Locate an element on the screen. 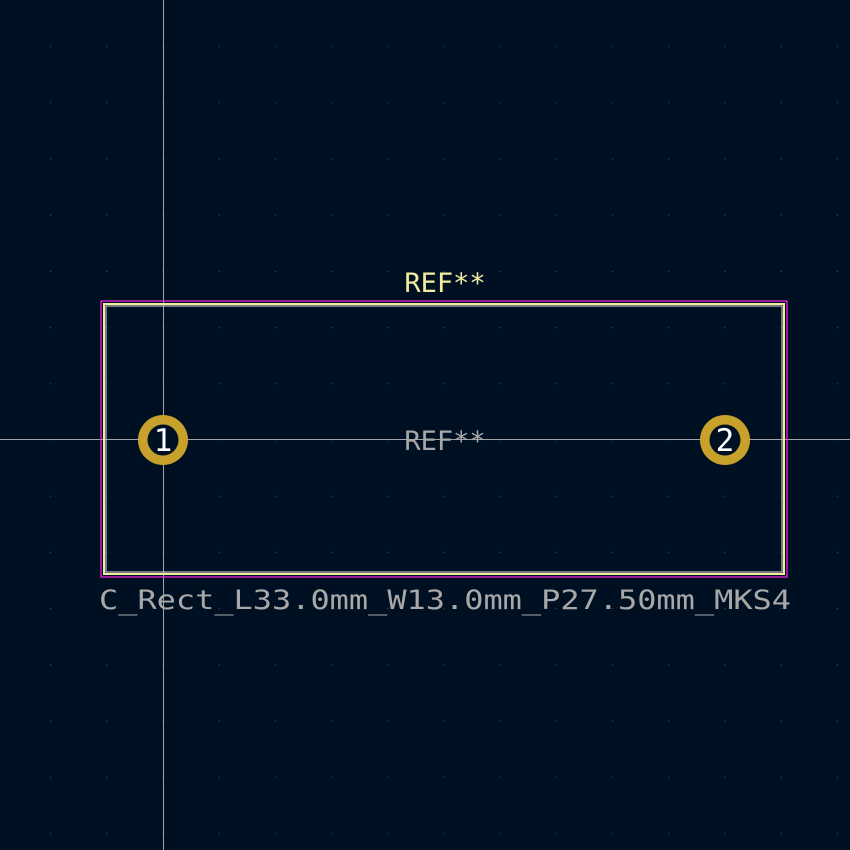 The width and height of the screenshot is (850, 850). pad-2: 2 is located at coordinates (725, 440).